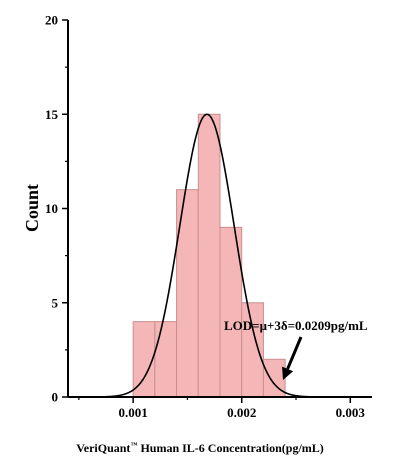 The width and height of the screenshot is (401, 459). I want to click on y-tick-label: 15, so click(52, 114).